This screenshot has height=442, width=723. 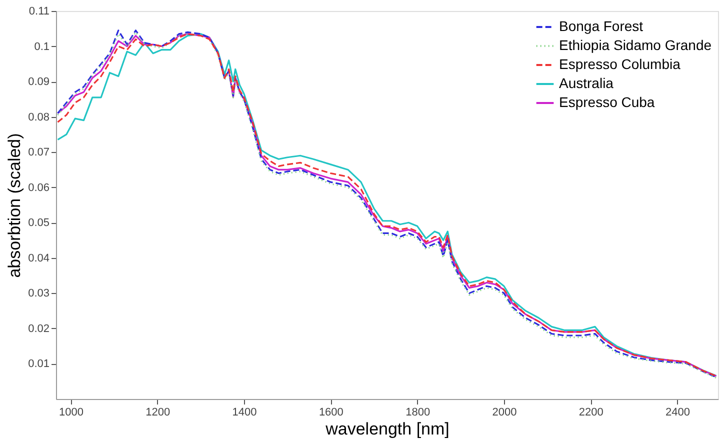 What do you see at coordinates (158, 412) in the screenshot?
I see `x-tick-label: 1200` at bounding box center [158, 412].